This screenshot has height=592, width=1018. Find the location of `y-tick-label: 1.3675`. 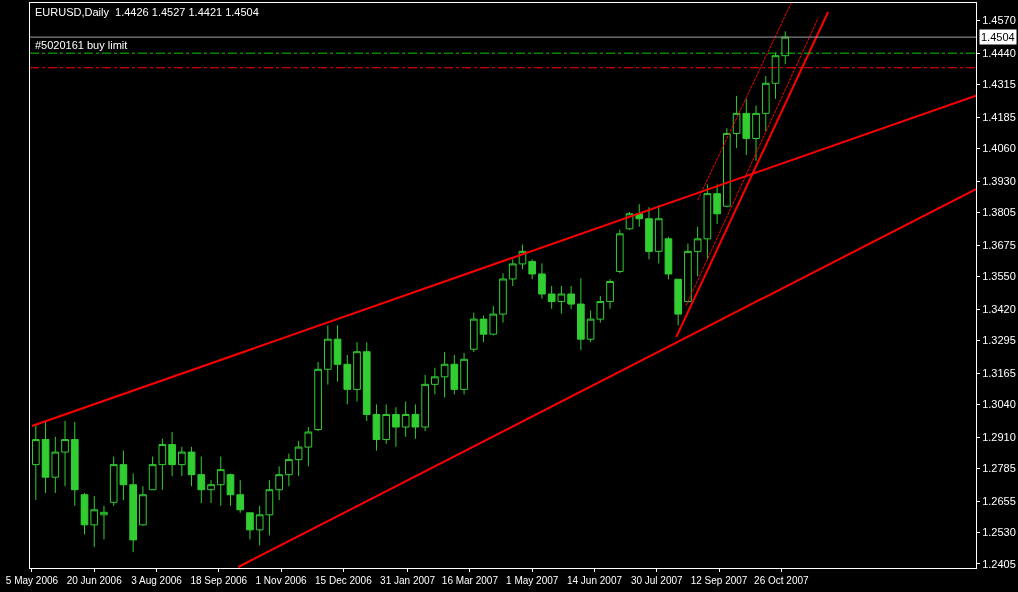

y-tick-label: 1.3675 is located at coordinates (999, 244).